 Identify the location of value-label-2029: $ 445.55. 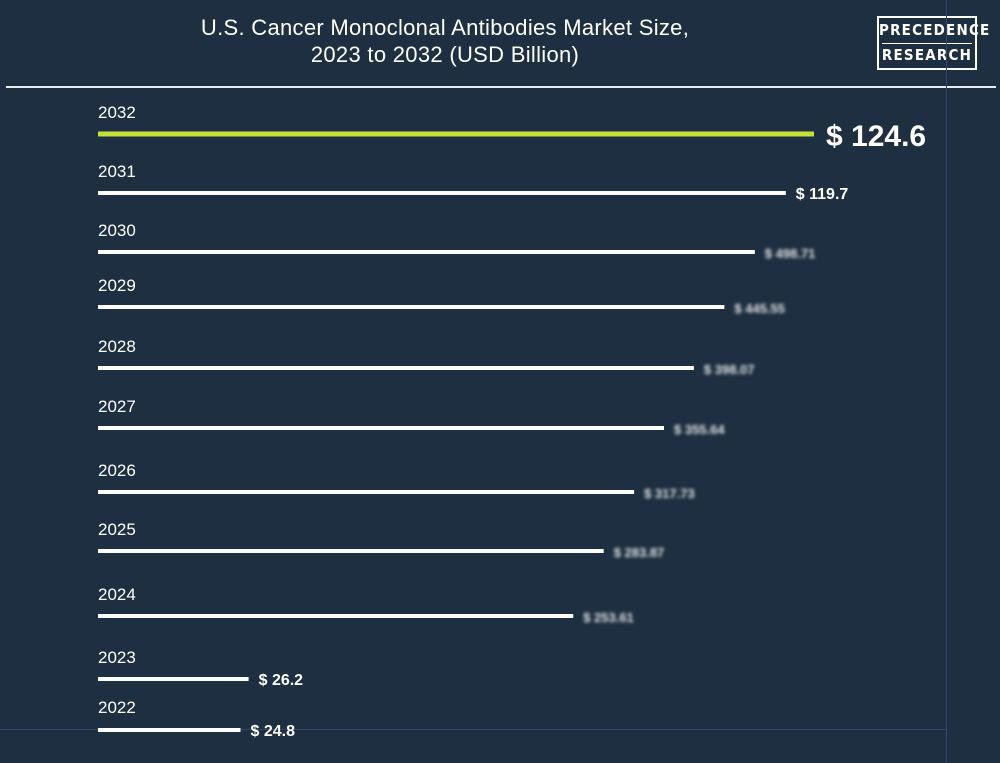
(759, 308).